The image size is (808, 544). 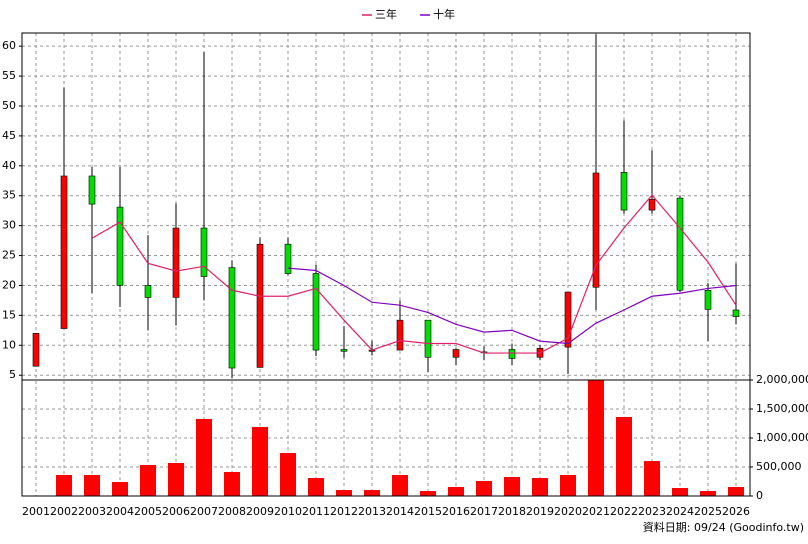 What do you see at coordinates (232, 511) in the screenshot?
I see `x-tick-label: 2008` at bounding box center [232, 511].